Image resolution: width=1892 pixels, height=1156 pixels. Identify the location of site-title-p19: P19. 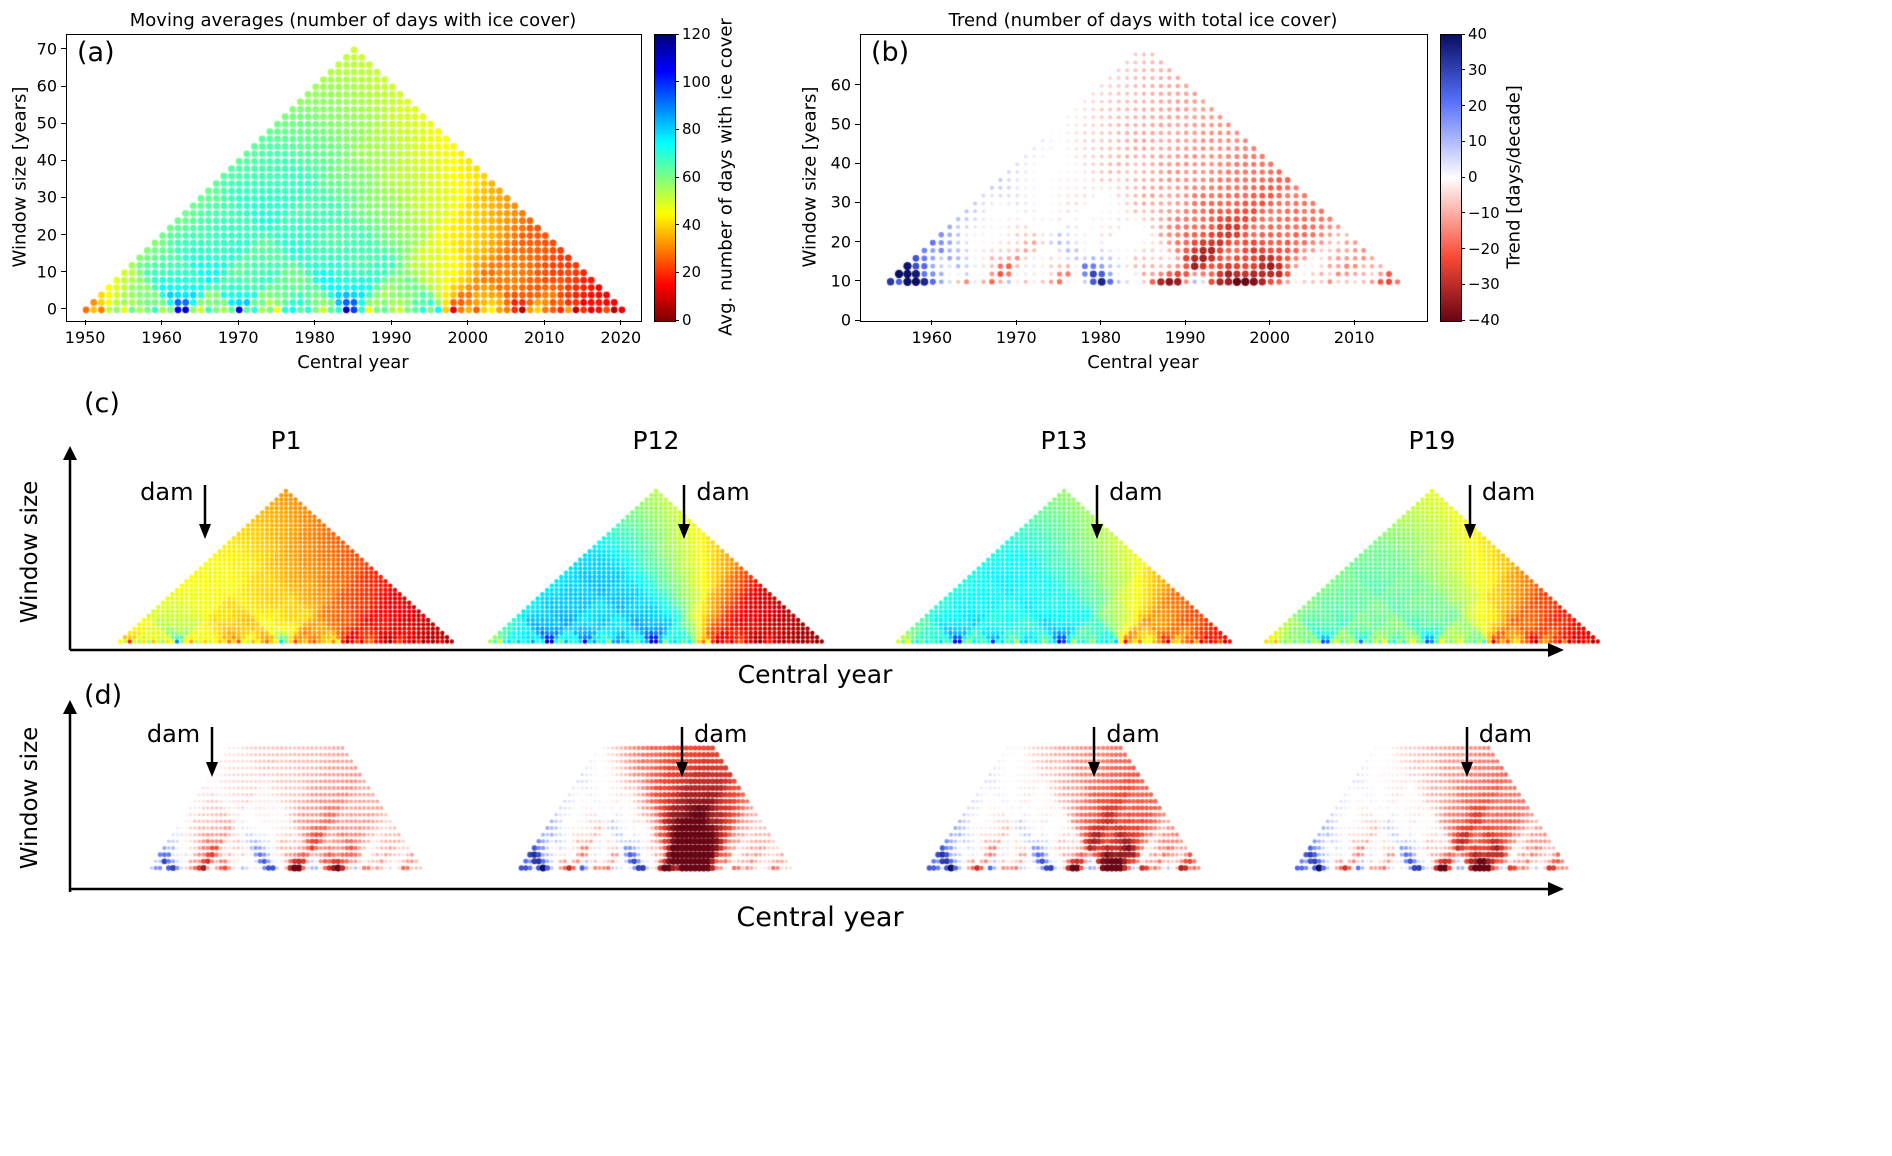
(1432, 440).